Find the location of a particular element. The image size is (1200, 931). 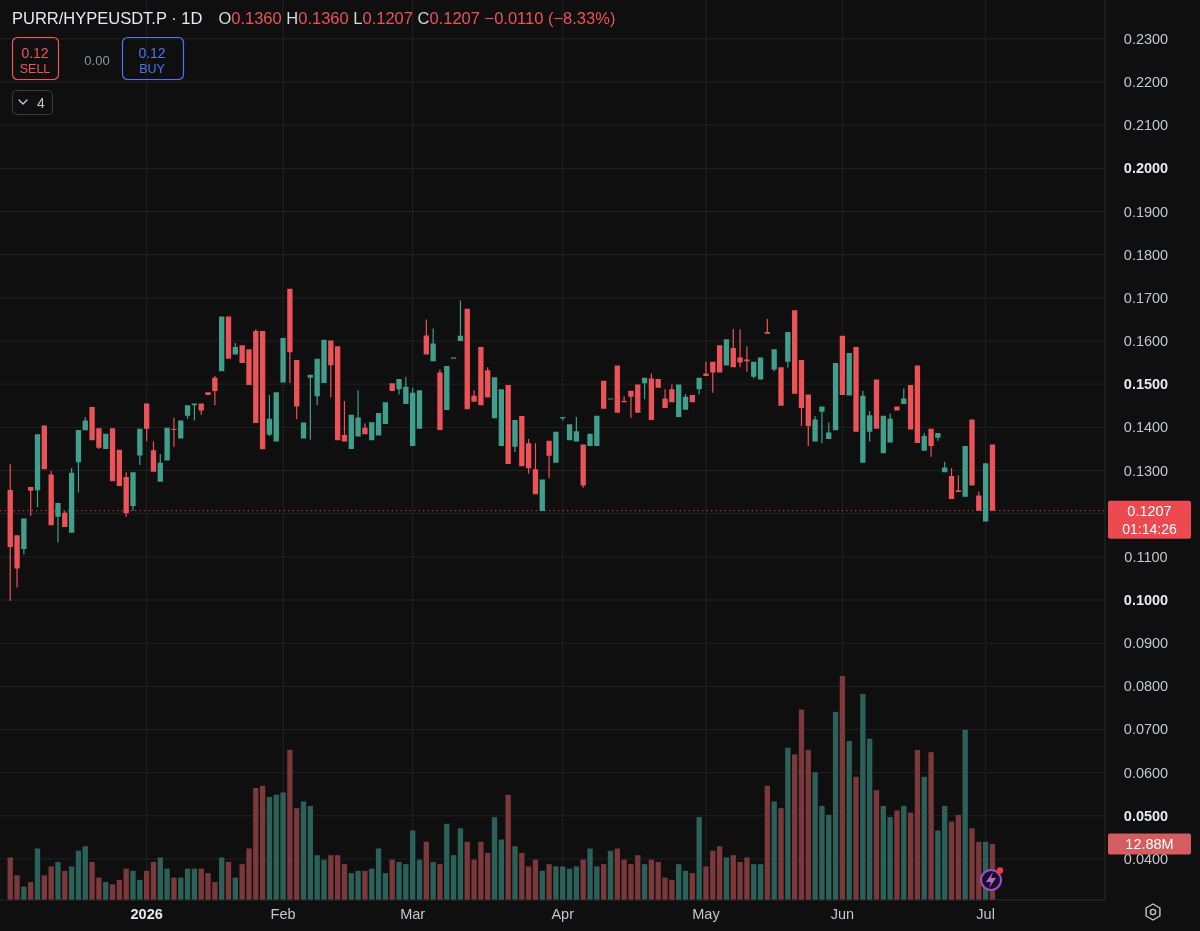

y-tick-label: 0.2200 is located at coordinates (1146, 82).